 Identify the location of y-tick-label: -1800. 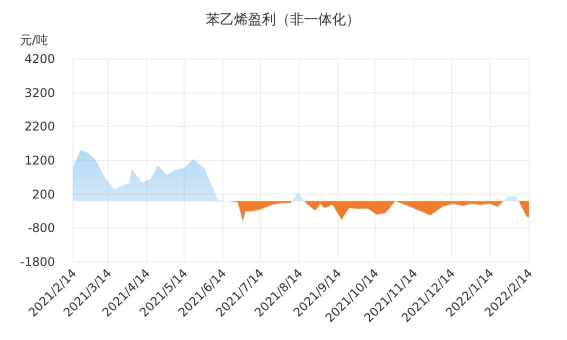
(37, 262).